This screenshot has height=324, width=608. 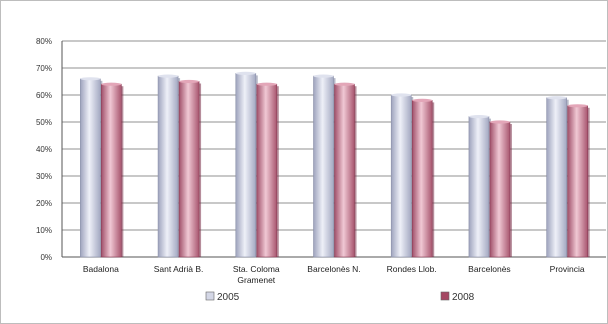 I want to click on legend-swatch-2008, so click(x=445, y=296).